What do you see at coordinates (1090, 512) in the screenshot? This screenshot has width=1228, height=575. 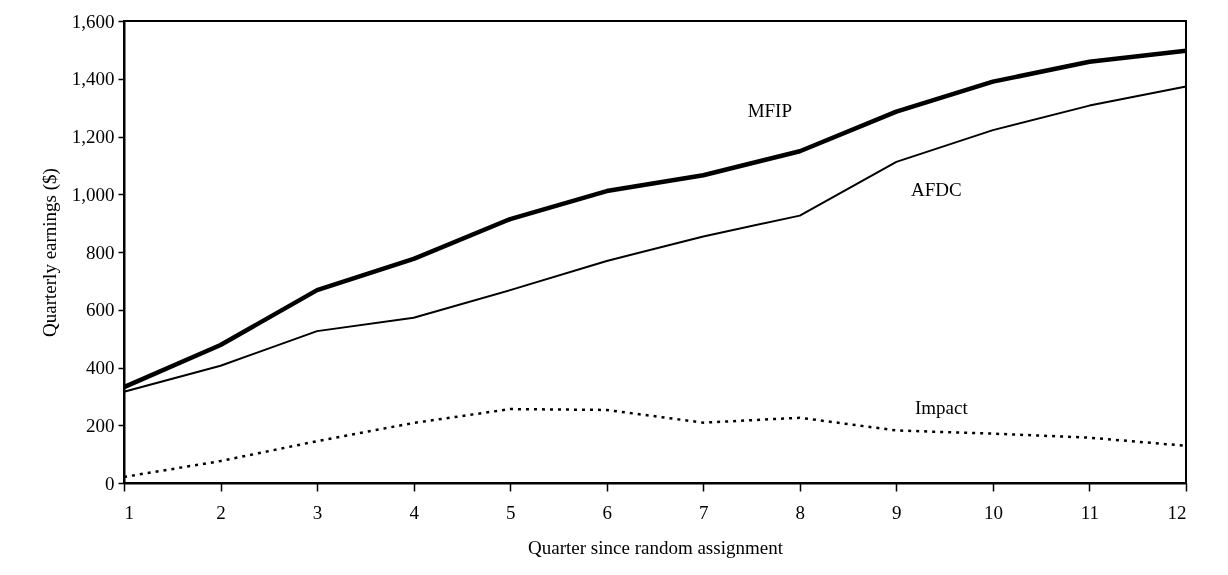 I see `x-tick-label: 11` at bounding box center [1090, 512].